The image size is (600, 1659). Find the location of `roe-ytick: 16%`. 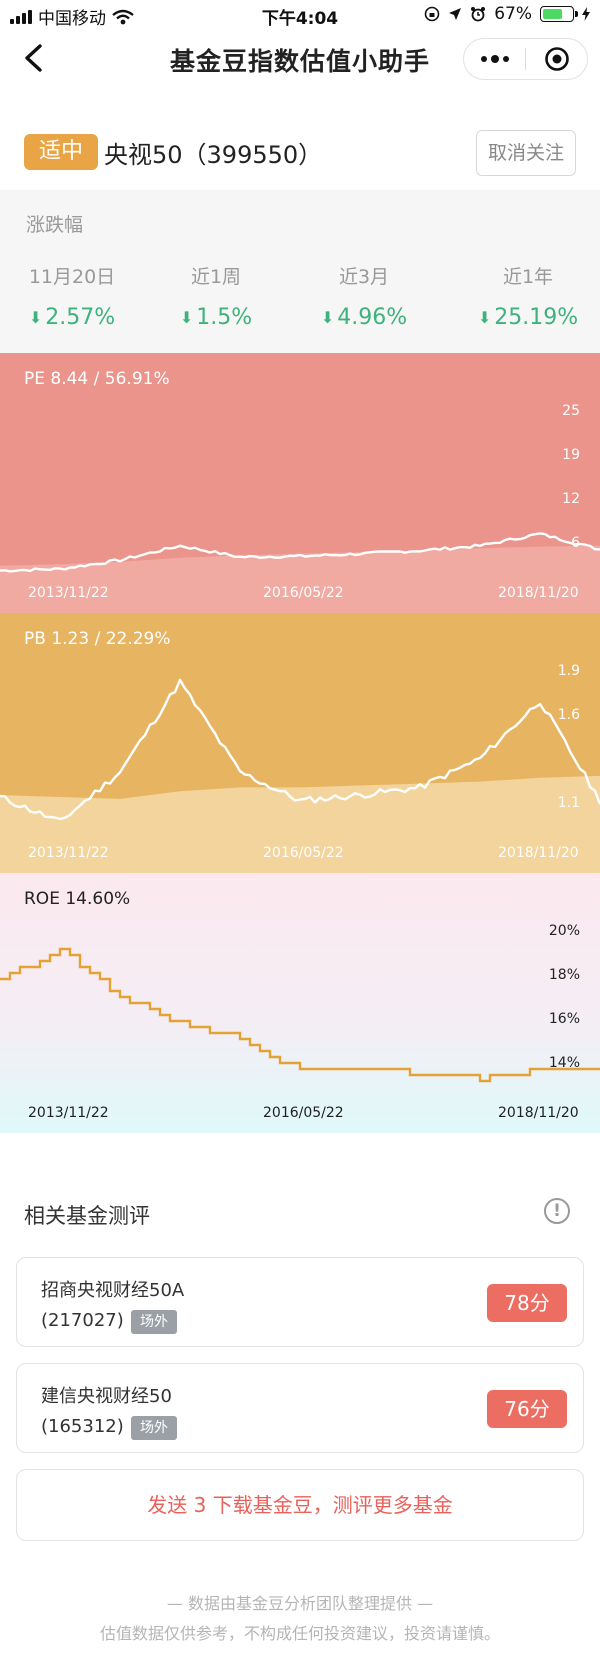

roe-ytick: 16% is located at coordinates (564, 1019).